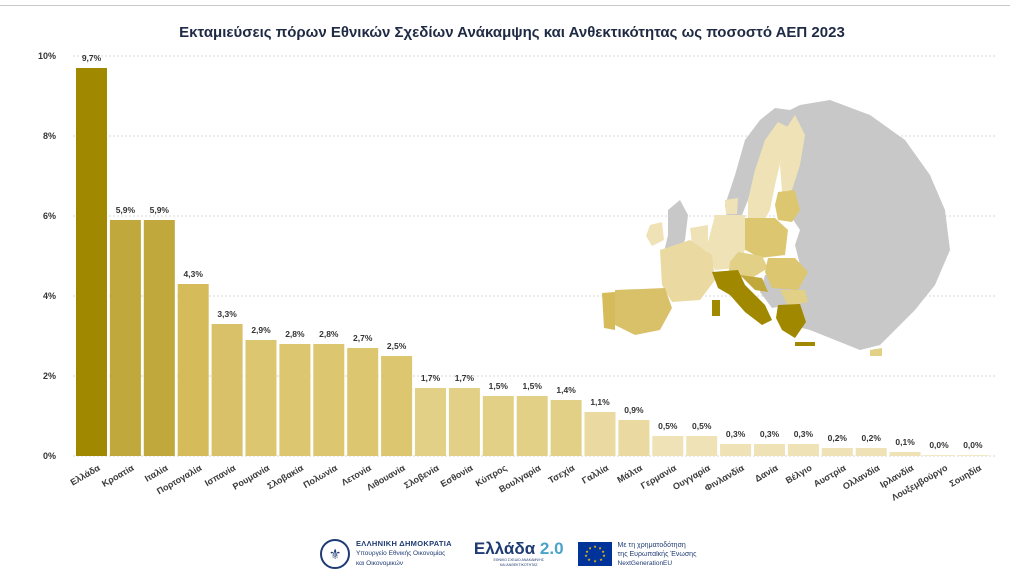 This screenshot has height=576, width=1024. Describe the element at coordinates (118, 475) in the screenshot. I see `category-label: Κροατία` at that location.